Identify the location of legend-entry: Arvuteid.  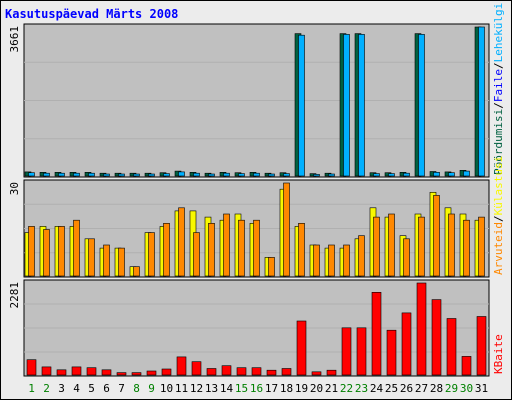
(498, 248).